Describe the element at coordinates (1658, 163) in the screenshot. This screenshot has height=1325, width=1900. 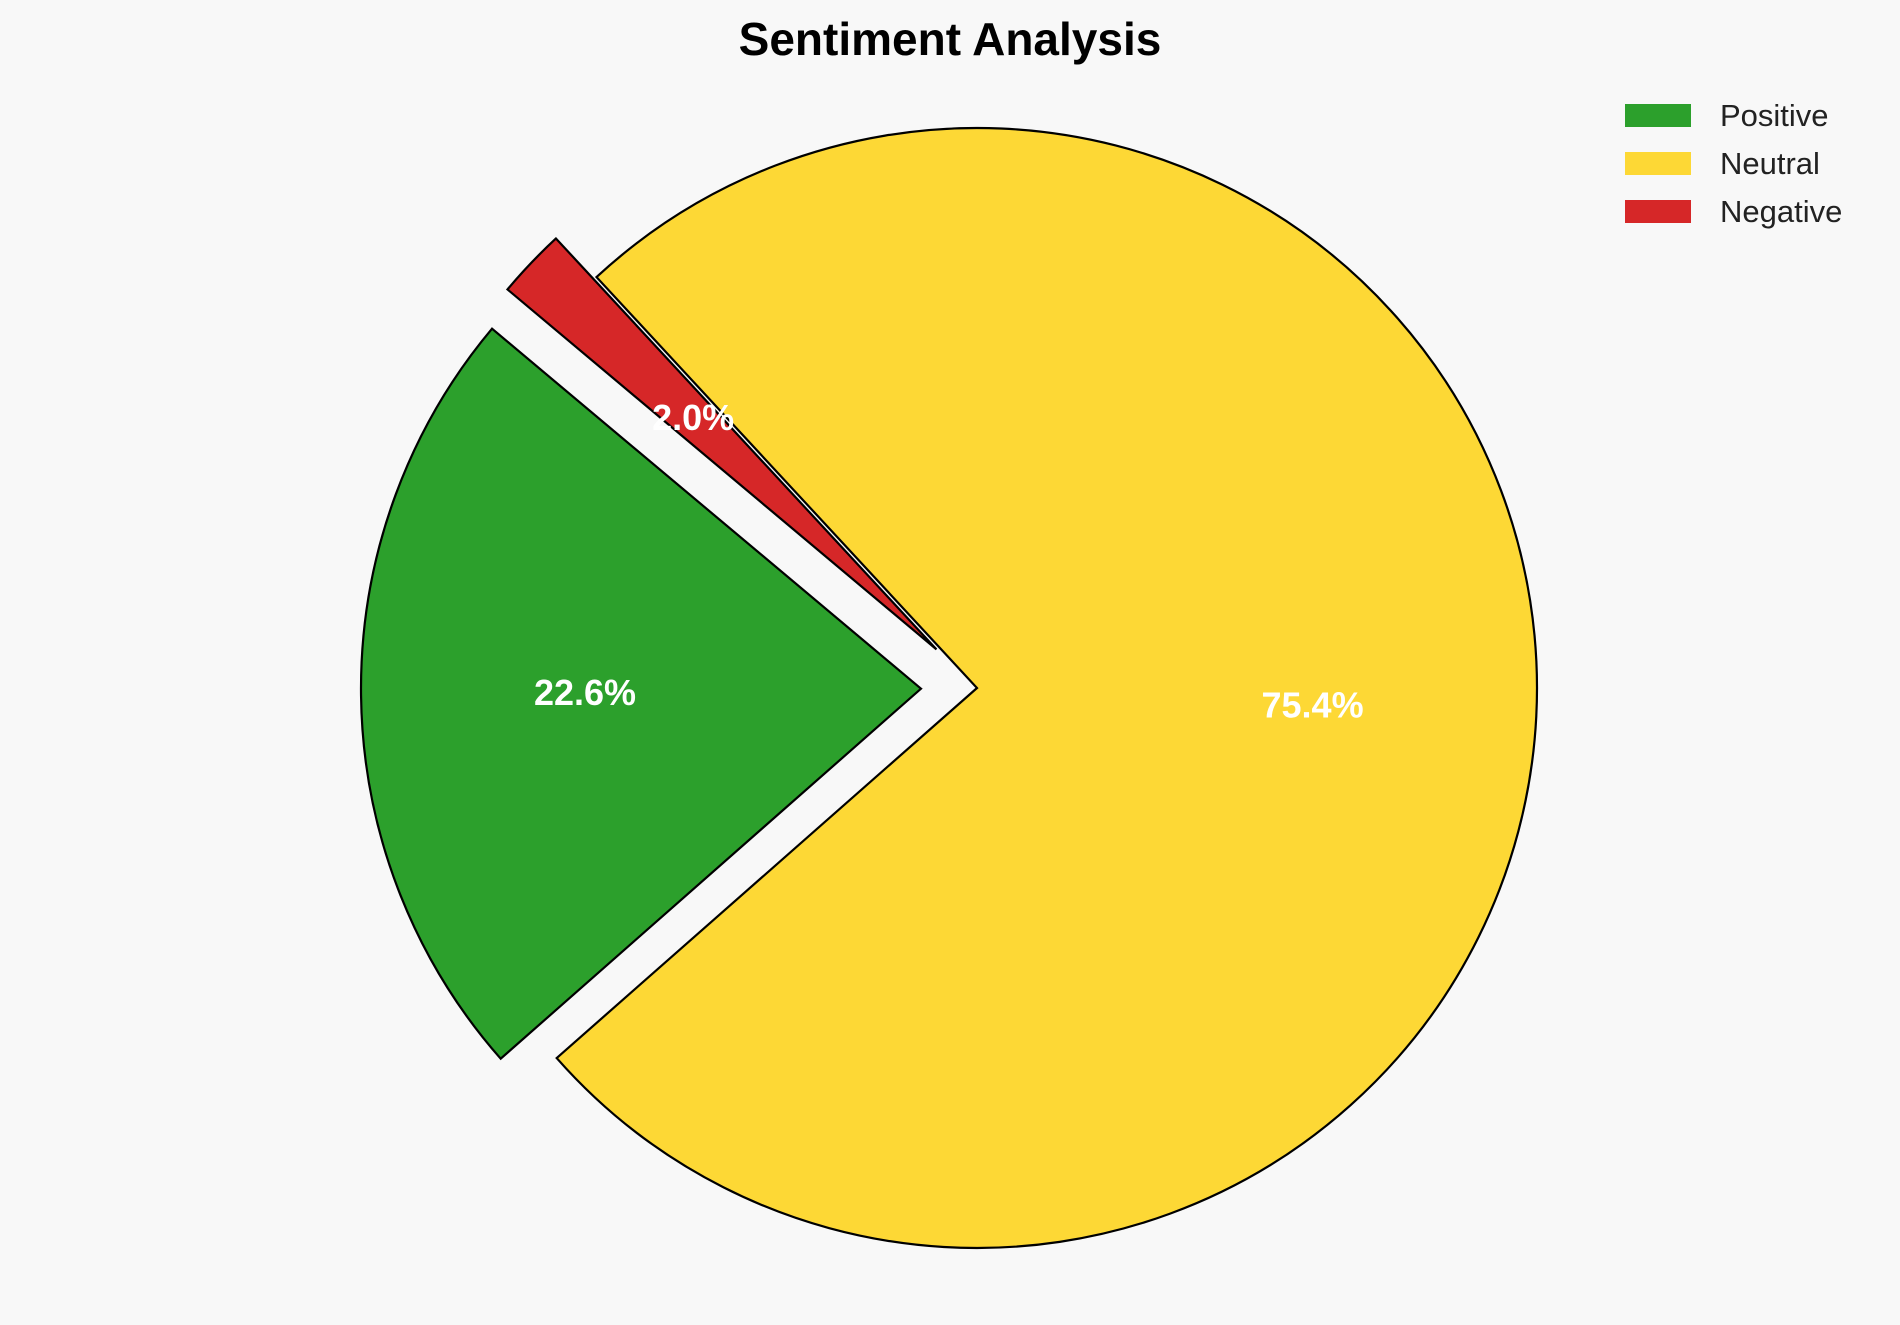
I see `legend-swatch-neutral` at that location.